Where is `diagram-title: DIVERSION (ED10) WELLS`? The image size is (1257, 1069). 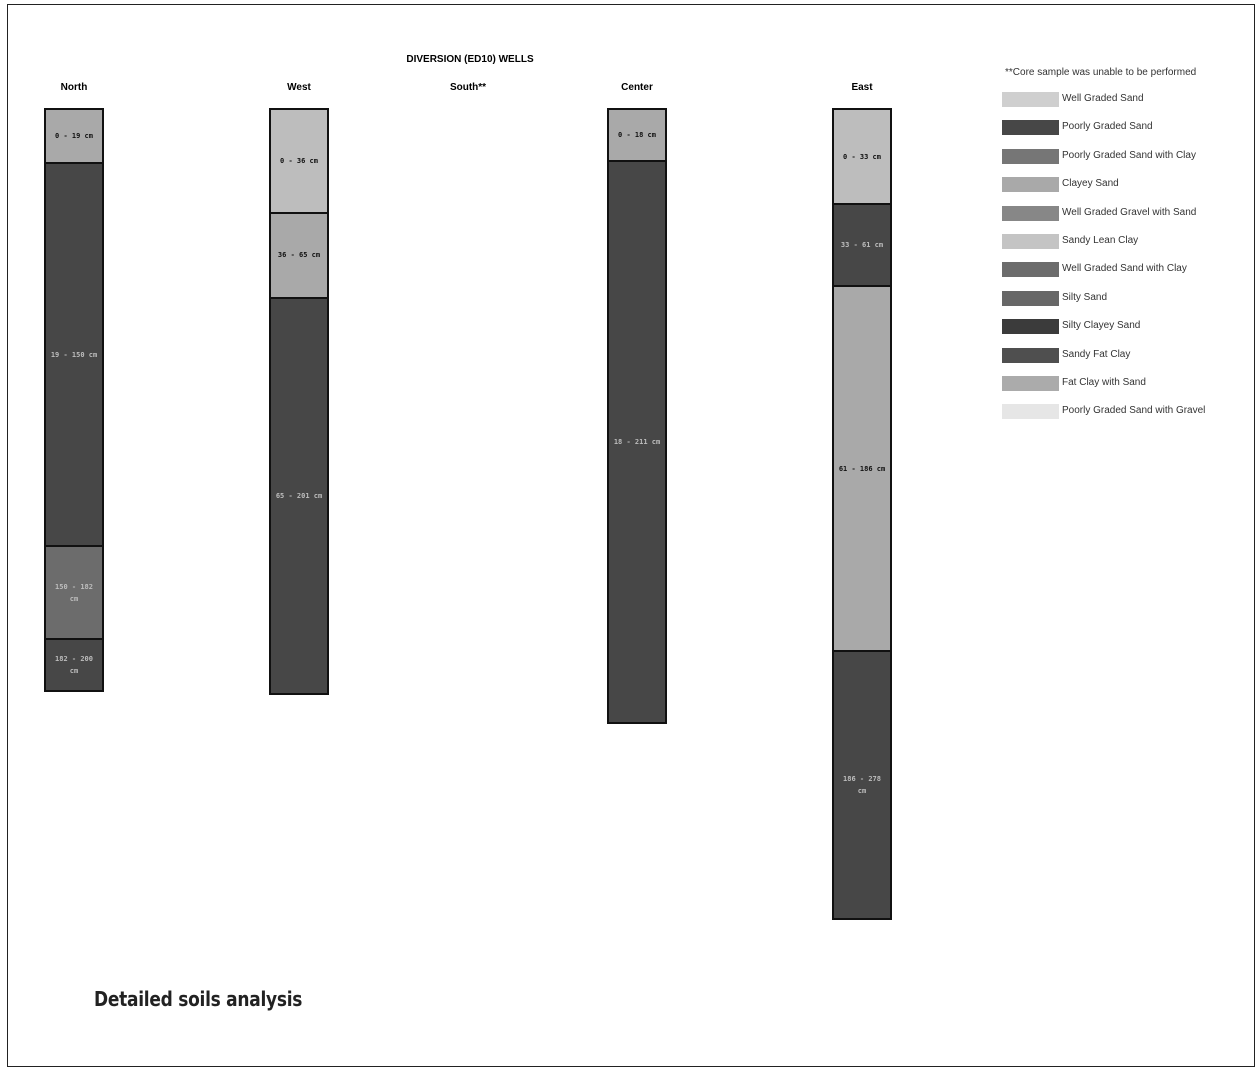 diagram-title: DIVERSION (ED10) WELLS is located at coordinates (470, 59).